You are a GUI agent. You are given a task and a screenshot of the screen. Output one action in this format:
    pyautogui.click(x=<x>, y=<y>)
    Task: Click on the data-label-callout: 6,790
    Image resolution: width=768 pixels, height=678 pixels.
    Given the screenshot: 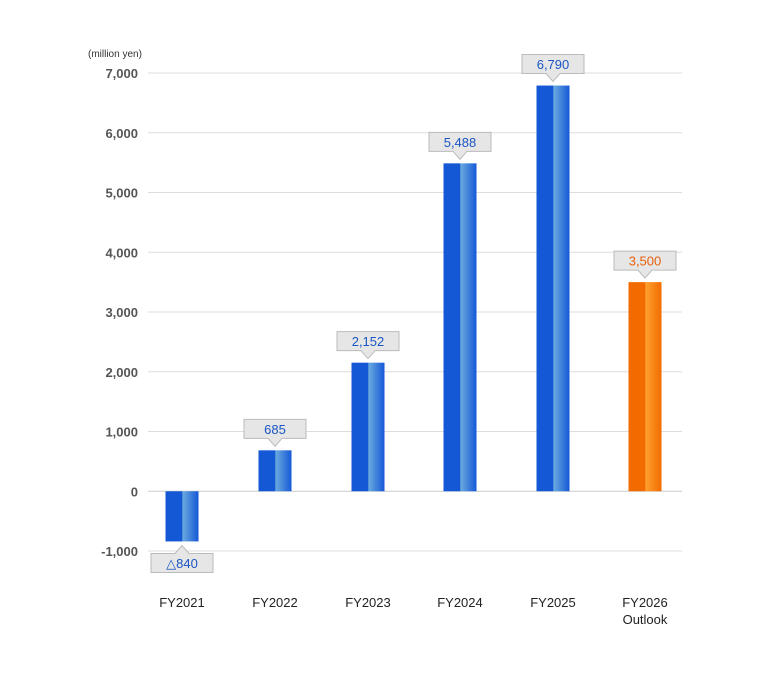 What is the action you would take?
    pyautogui.click(x=553, y=68)
    